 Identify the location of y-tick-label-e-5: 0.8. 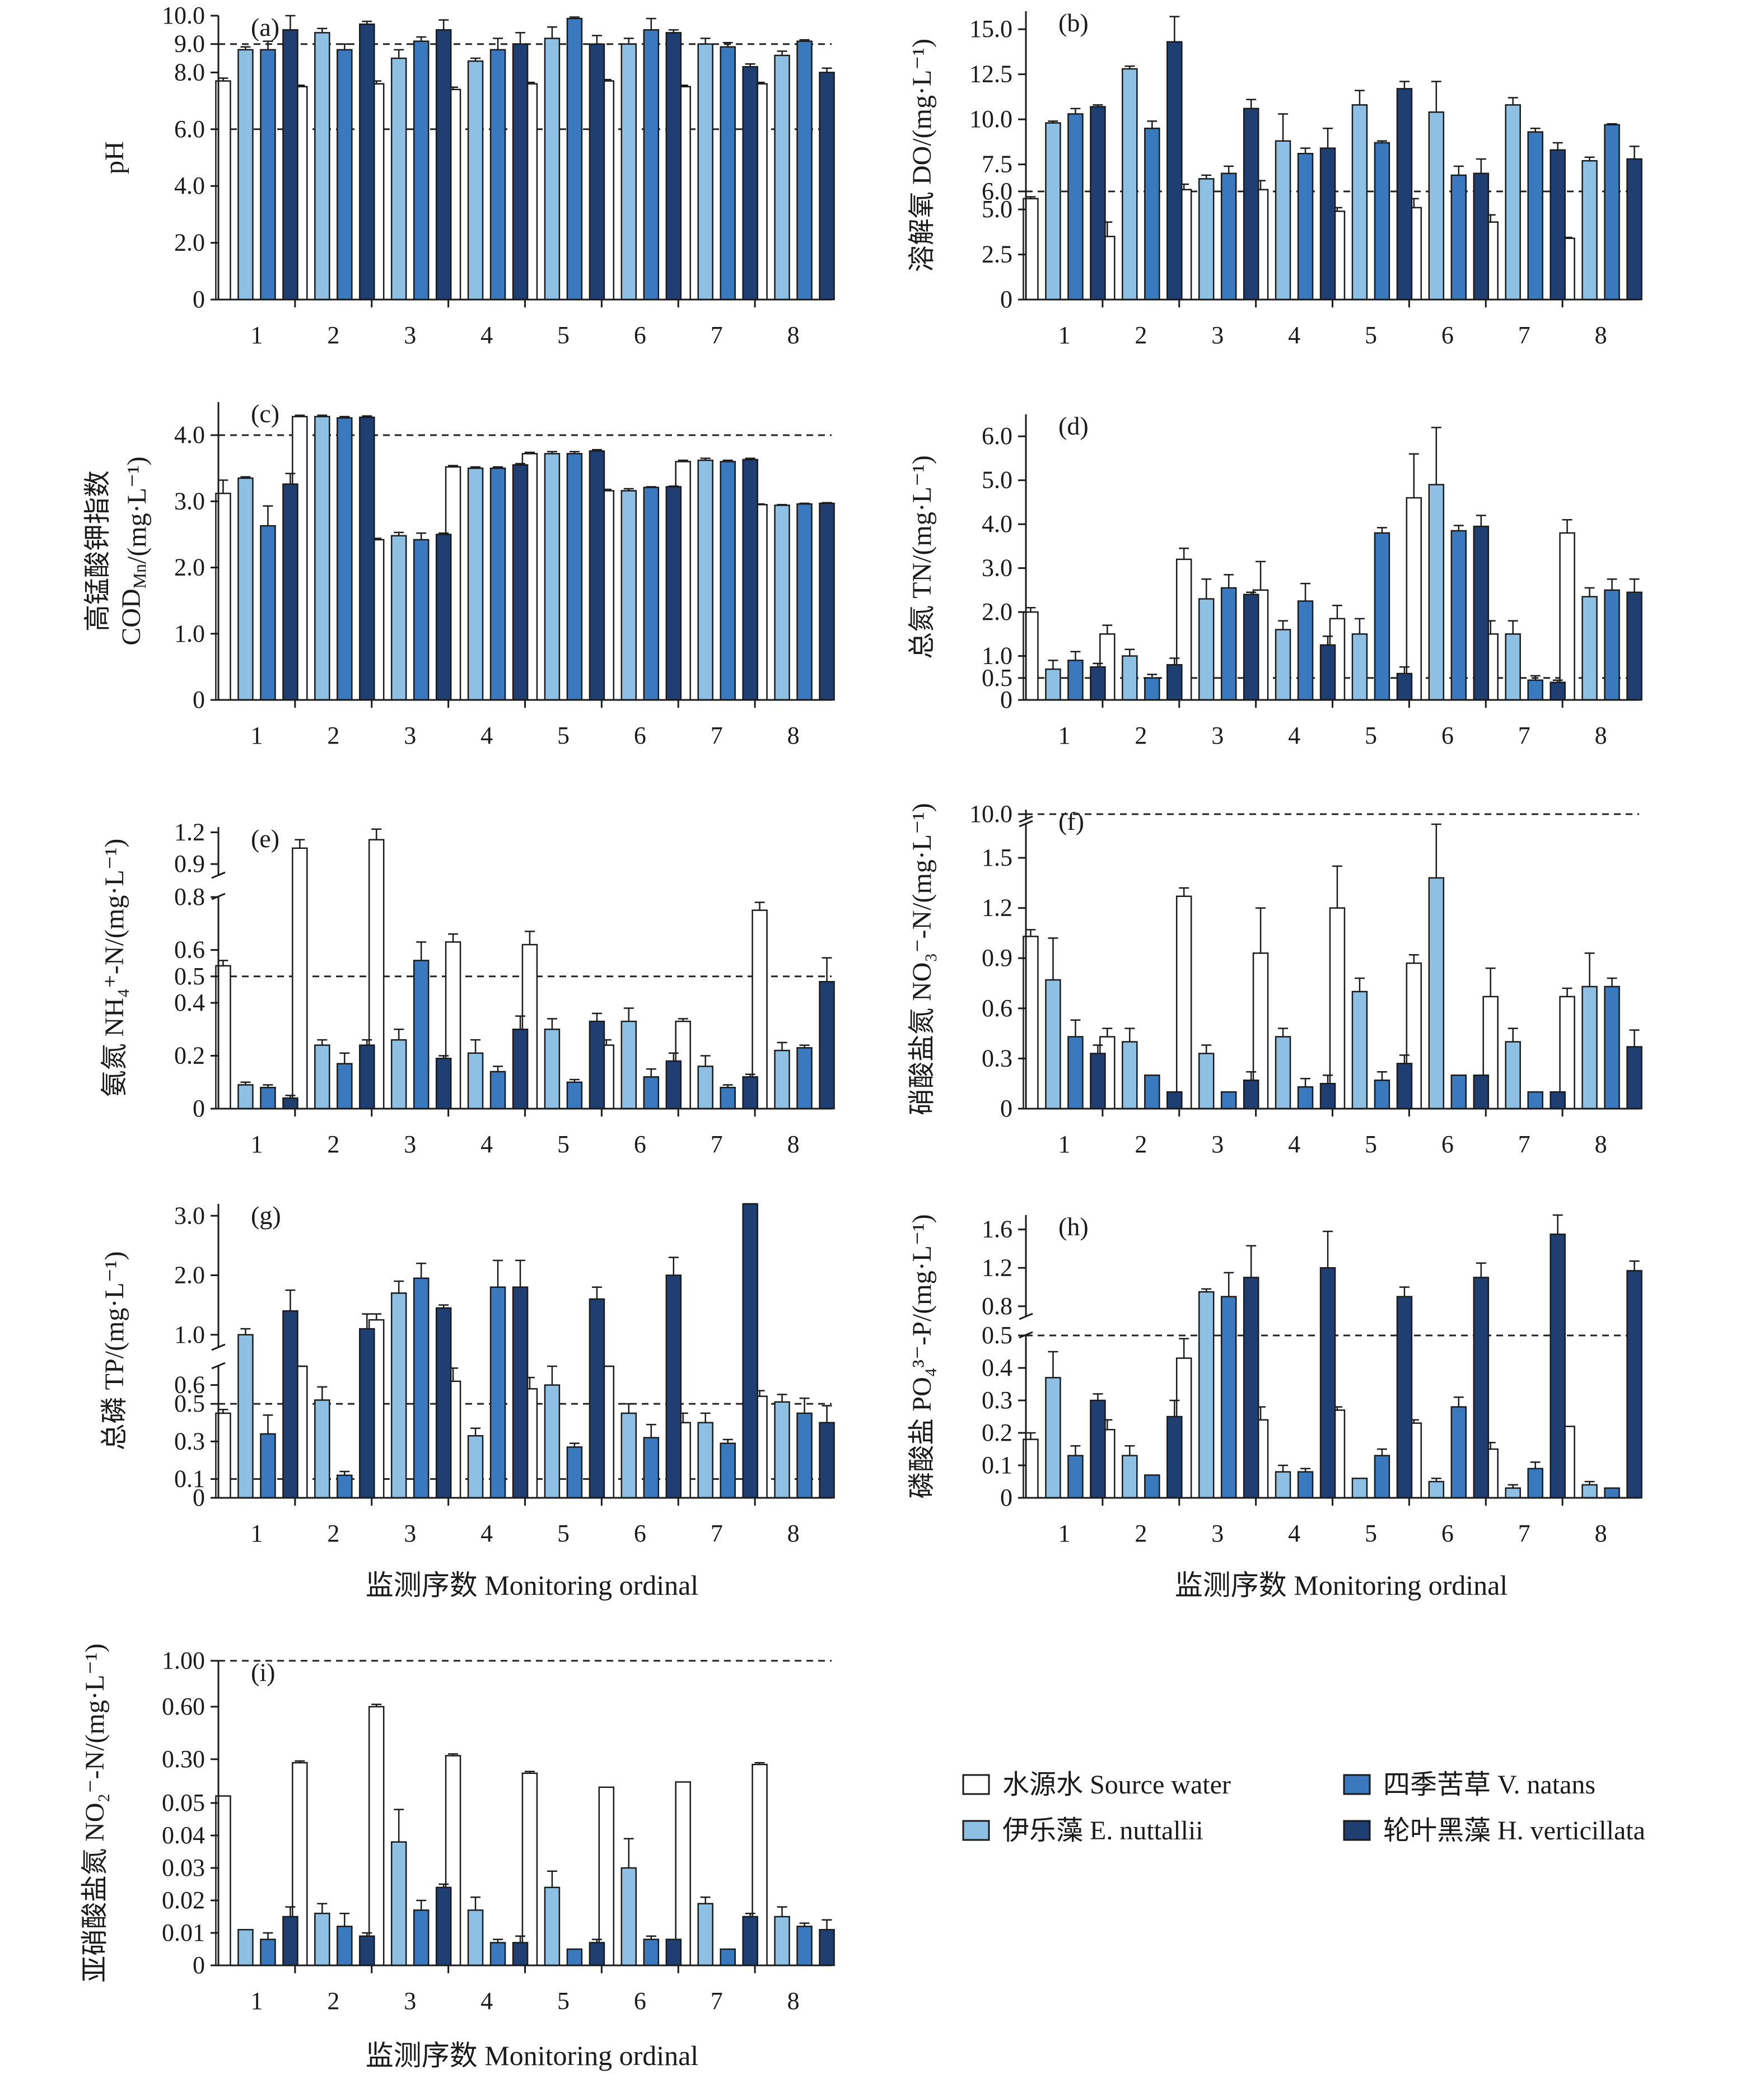
(190, 896).